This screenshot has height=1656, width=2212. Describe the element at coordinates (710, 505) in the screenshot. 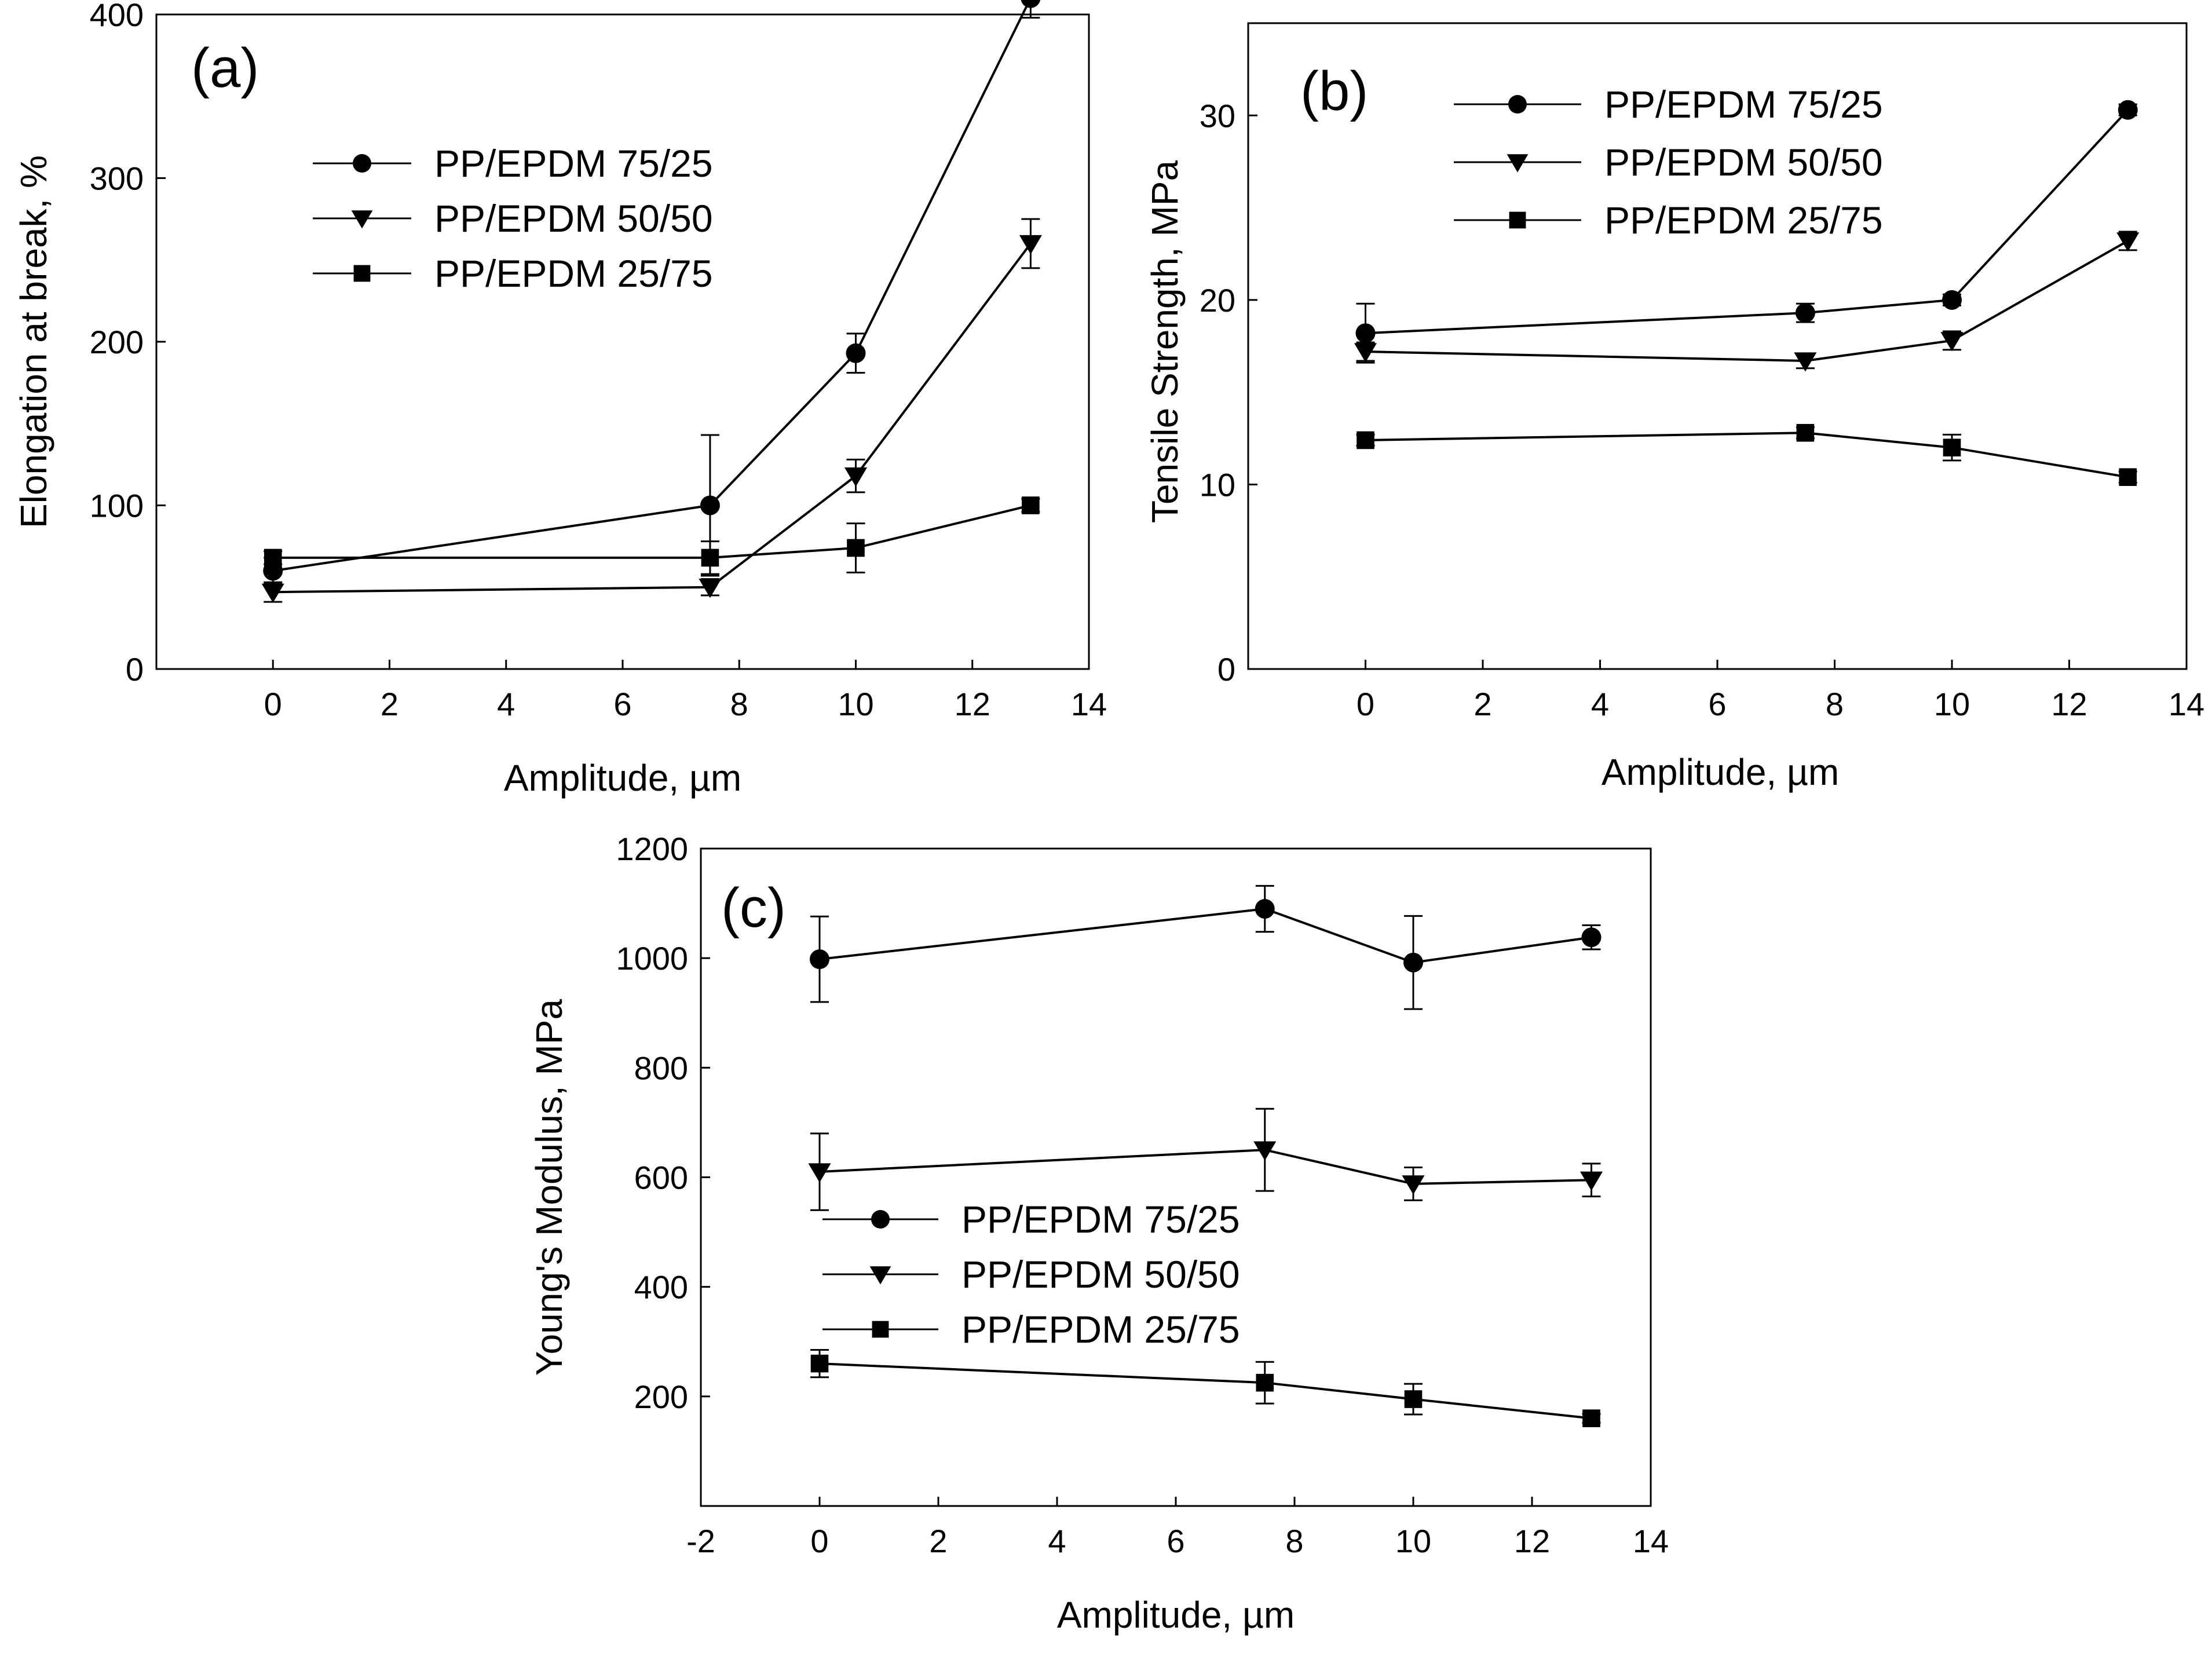

I see `panel-a-series-1-point` at that location.